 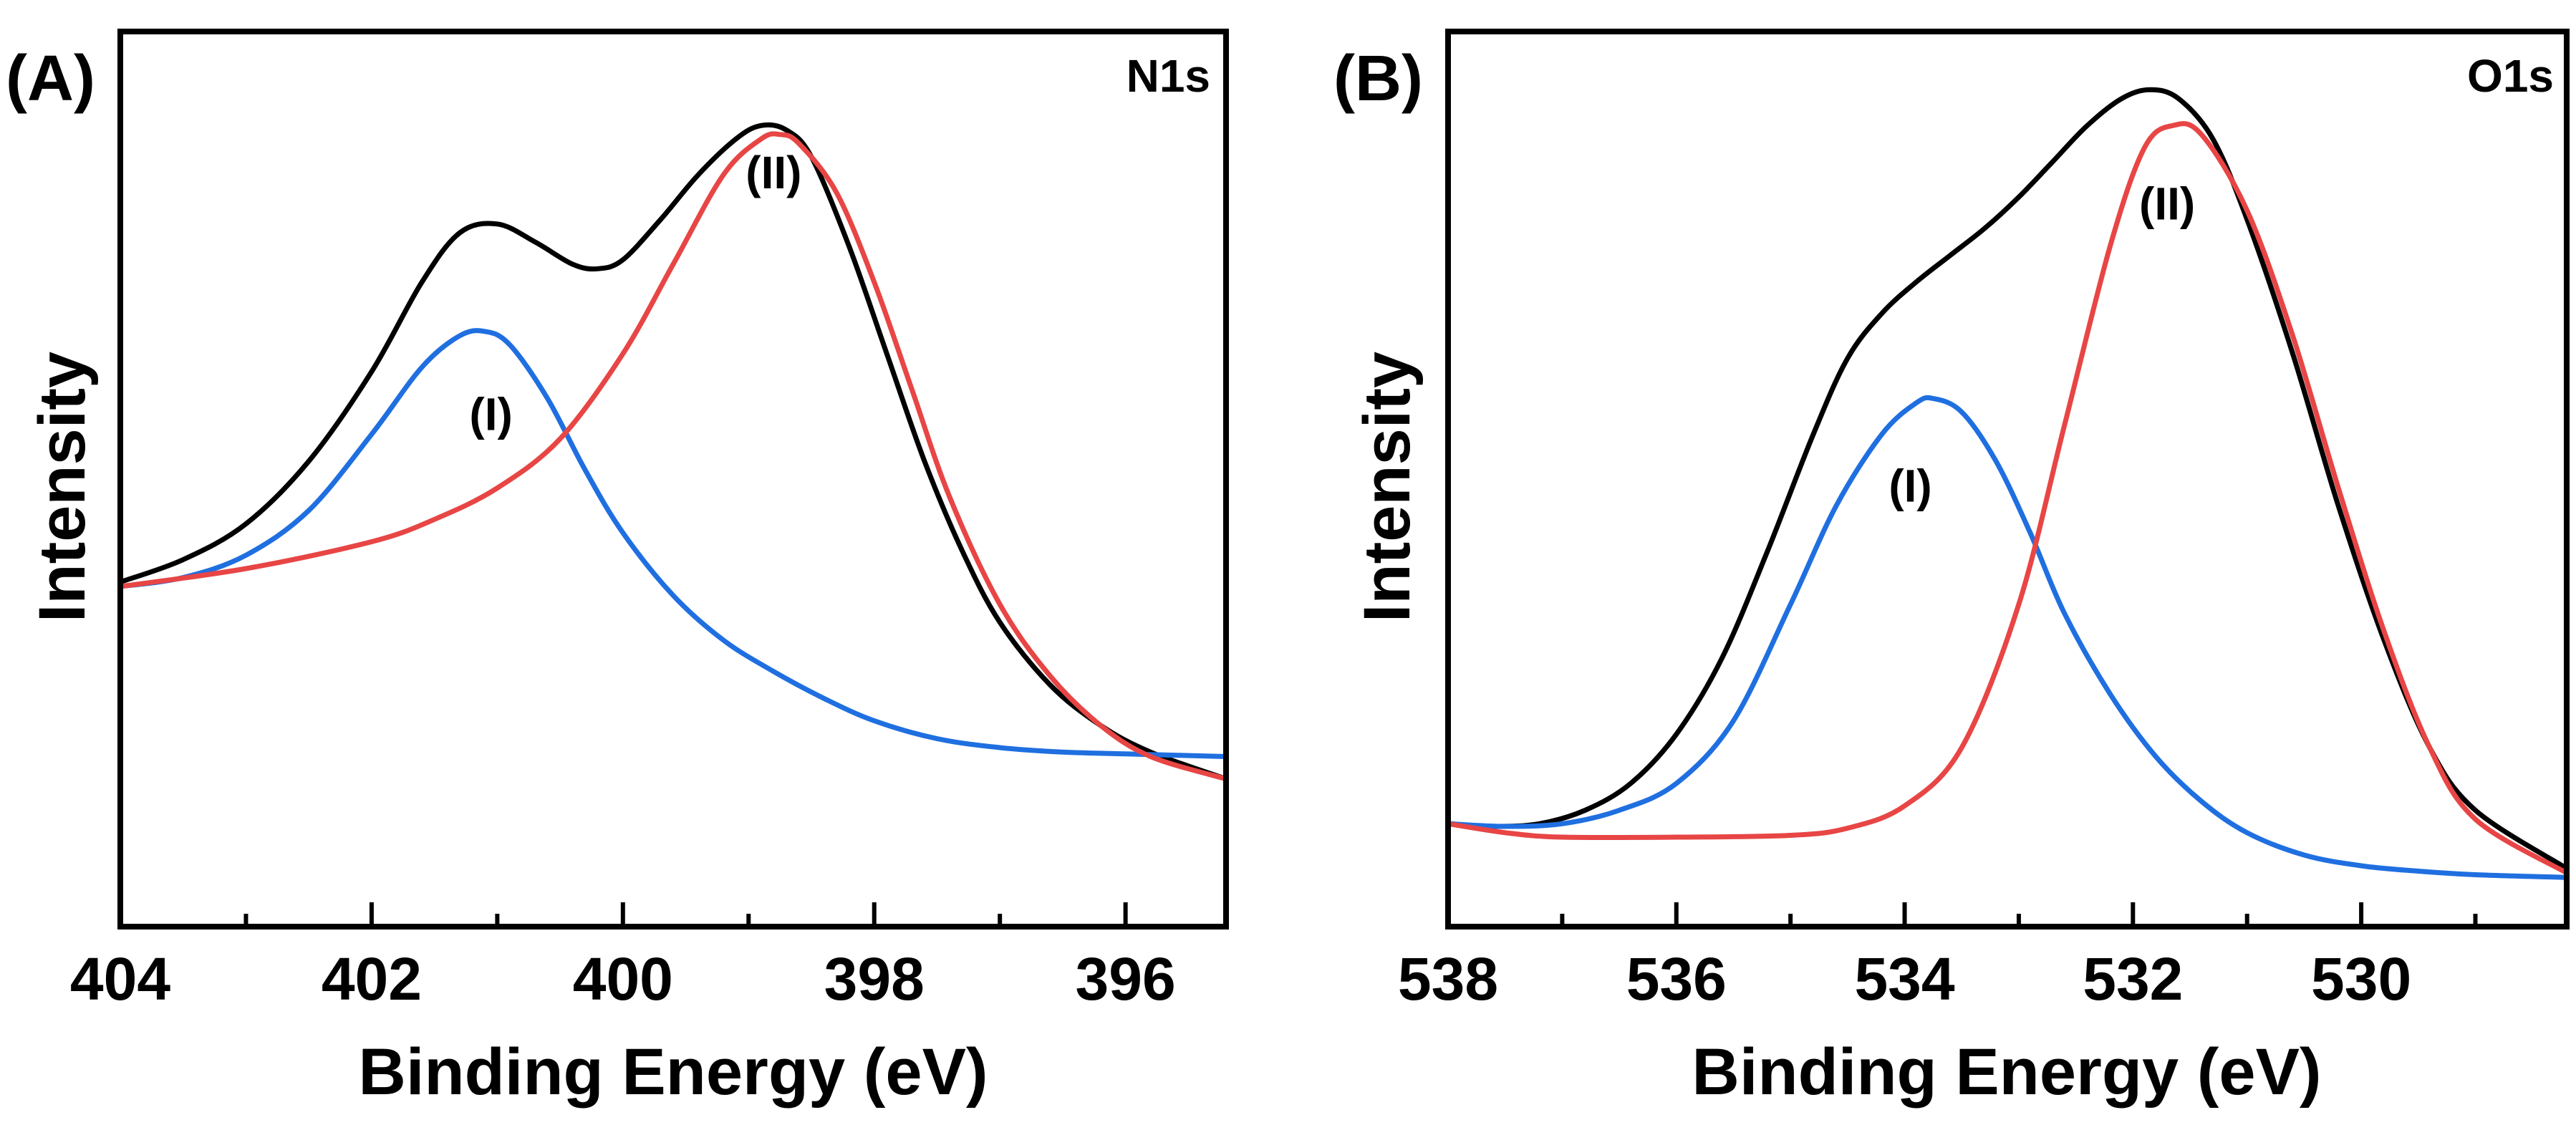 I want to click on peak-labels-o1s: (I) (II), so click(x=2041, y=345).